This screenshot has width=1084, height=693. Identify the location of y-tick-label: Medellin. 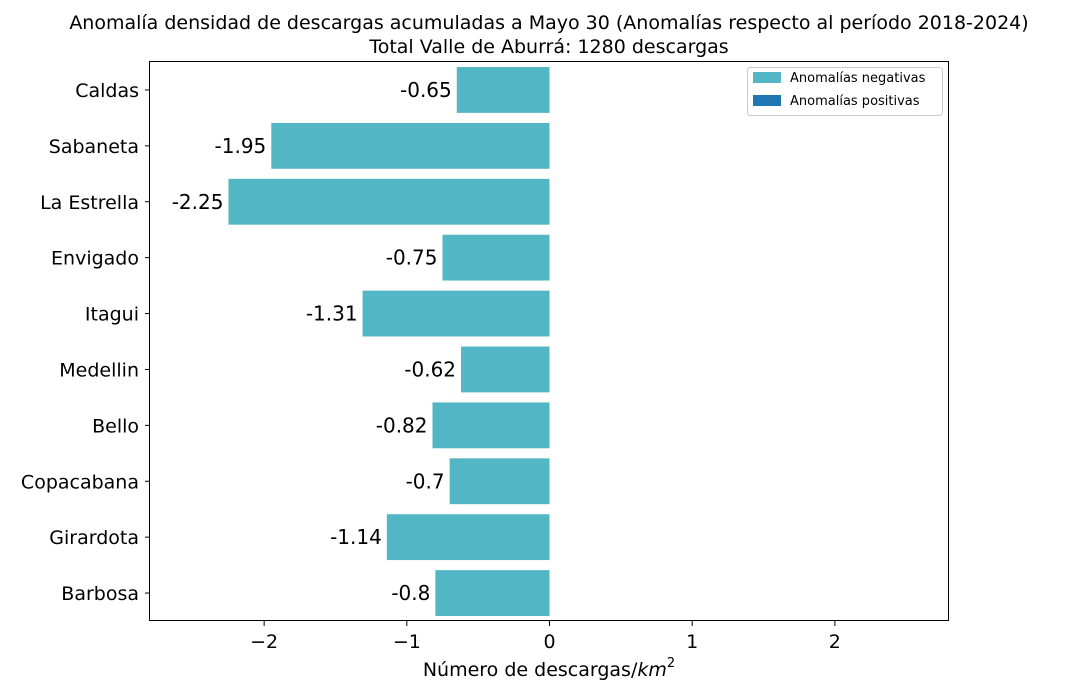
(99, 370).